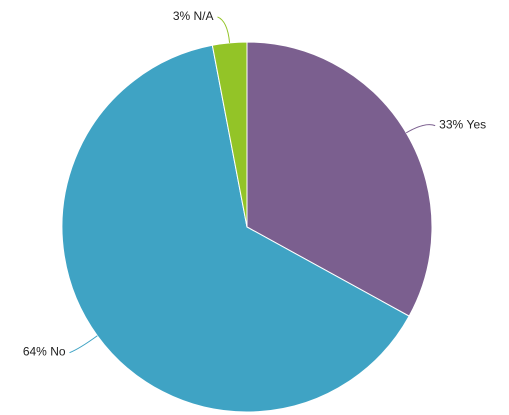 Image resolution: width=509 pixels, height=415 pixels. I want to click on slice-label: 33% Yes, so click(462, 125).